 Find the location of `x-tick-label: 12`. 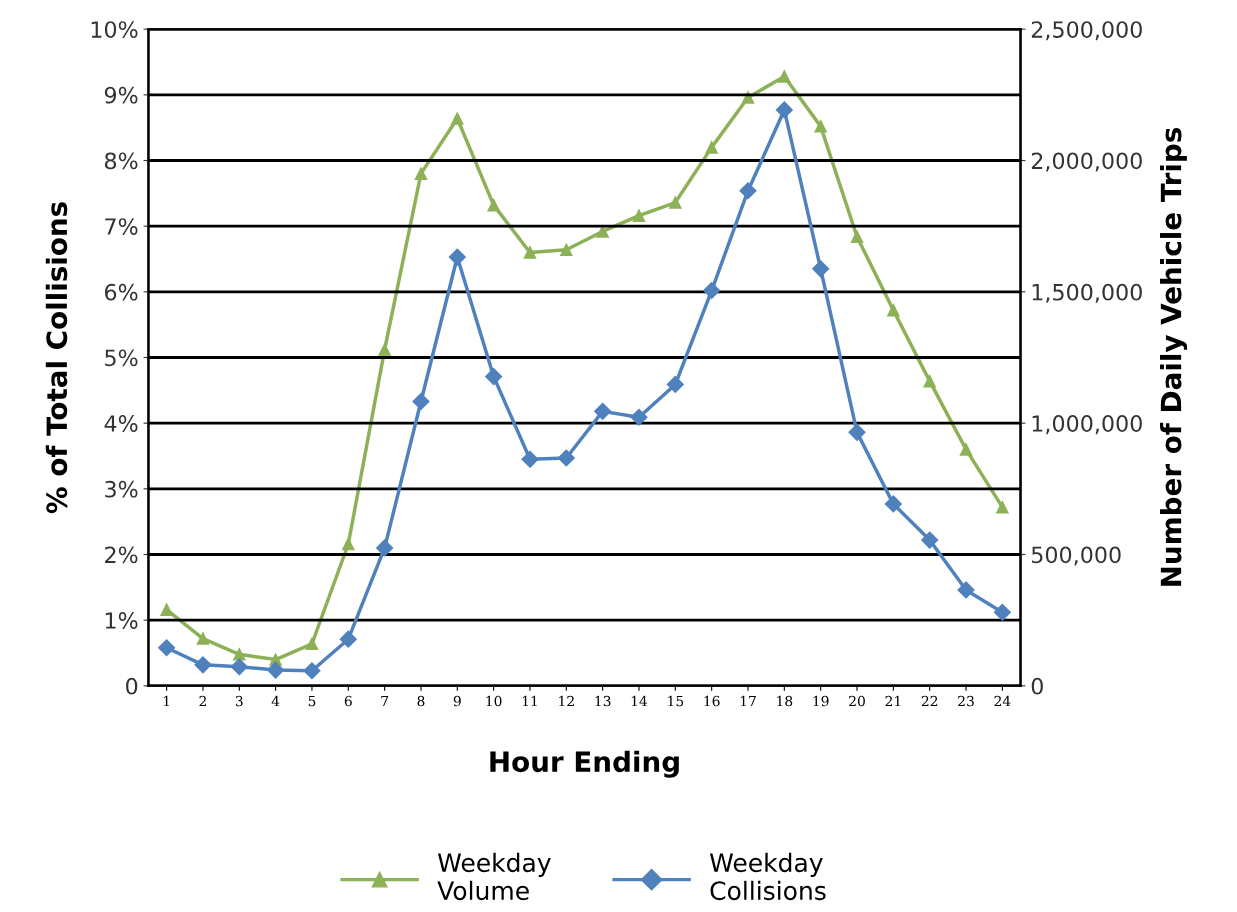

x-tick-label: 12 is located at coordinates (566, 701).